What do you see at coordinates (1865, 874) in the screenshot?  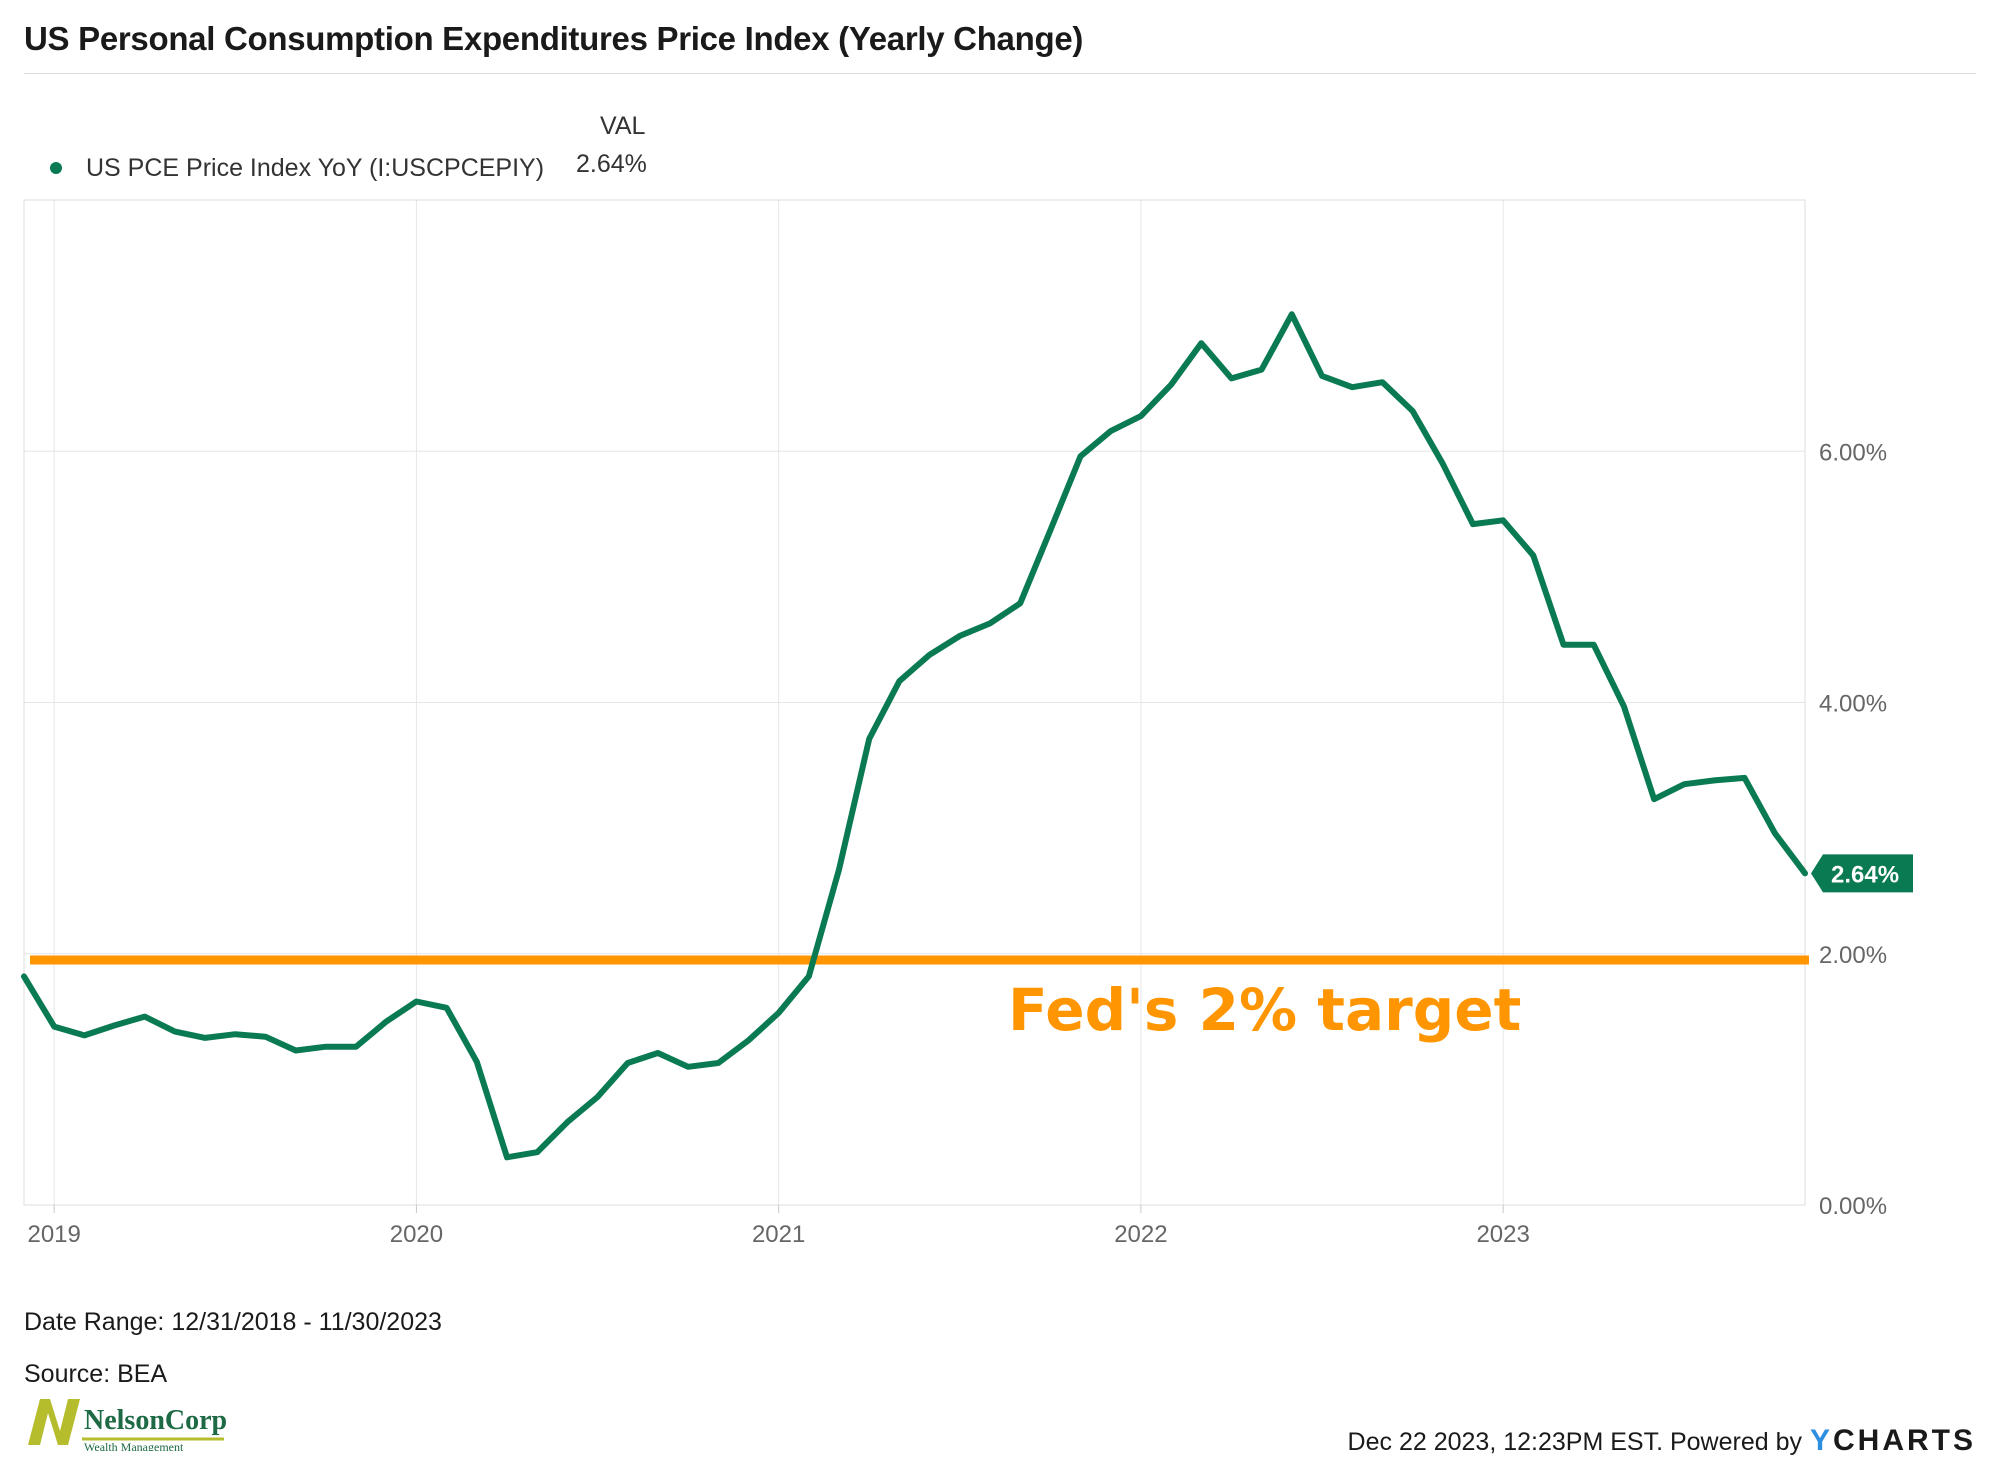 I see `last-value-label: 2.64%` at bounding box center [1865, 874].